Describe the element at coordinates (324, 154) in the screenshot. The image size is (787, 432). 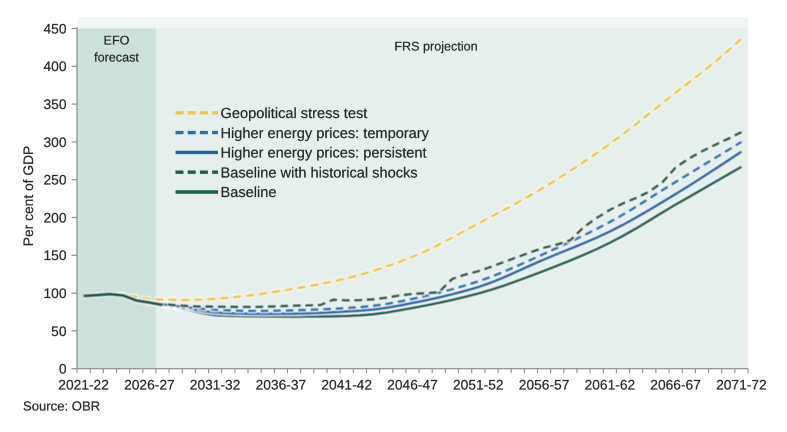
I see `svg-text:Higher energy prices: persiste: Higher energy prices: persistent` at that location.